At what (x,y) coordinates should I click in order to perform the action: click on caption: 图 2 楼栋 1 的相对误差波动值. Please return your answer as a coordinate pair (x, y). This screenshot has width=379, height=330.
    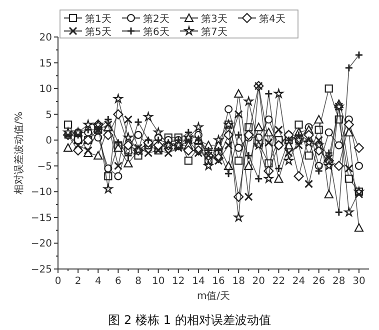
    Looking at the image, I should click on (189, 320).